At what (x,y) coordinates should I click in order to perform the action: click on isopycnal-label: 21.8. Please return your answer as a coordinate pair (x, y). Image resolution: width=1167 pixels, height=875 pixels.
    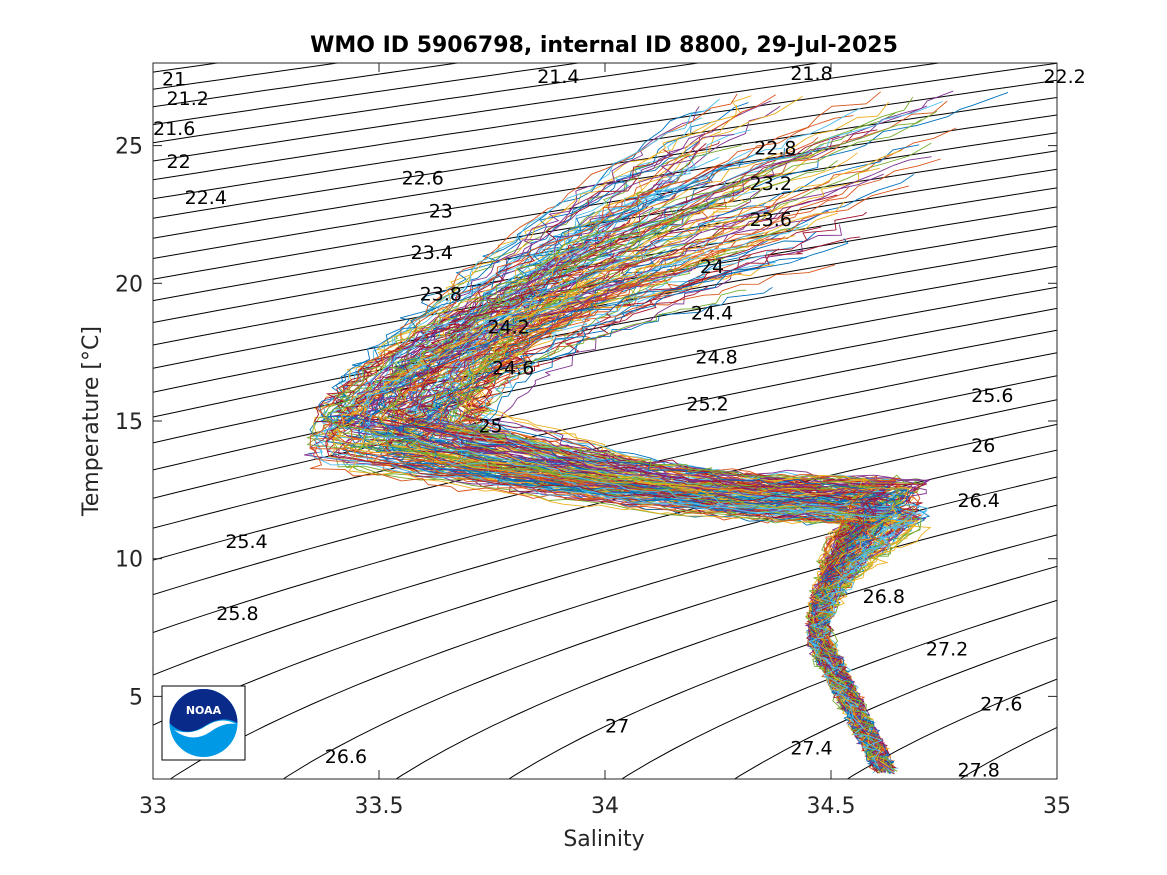
    Looking at the image, I should click on (811, 74).